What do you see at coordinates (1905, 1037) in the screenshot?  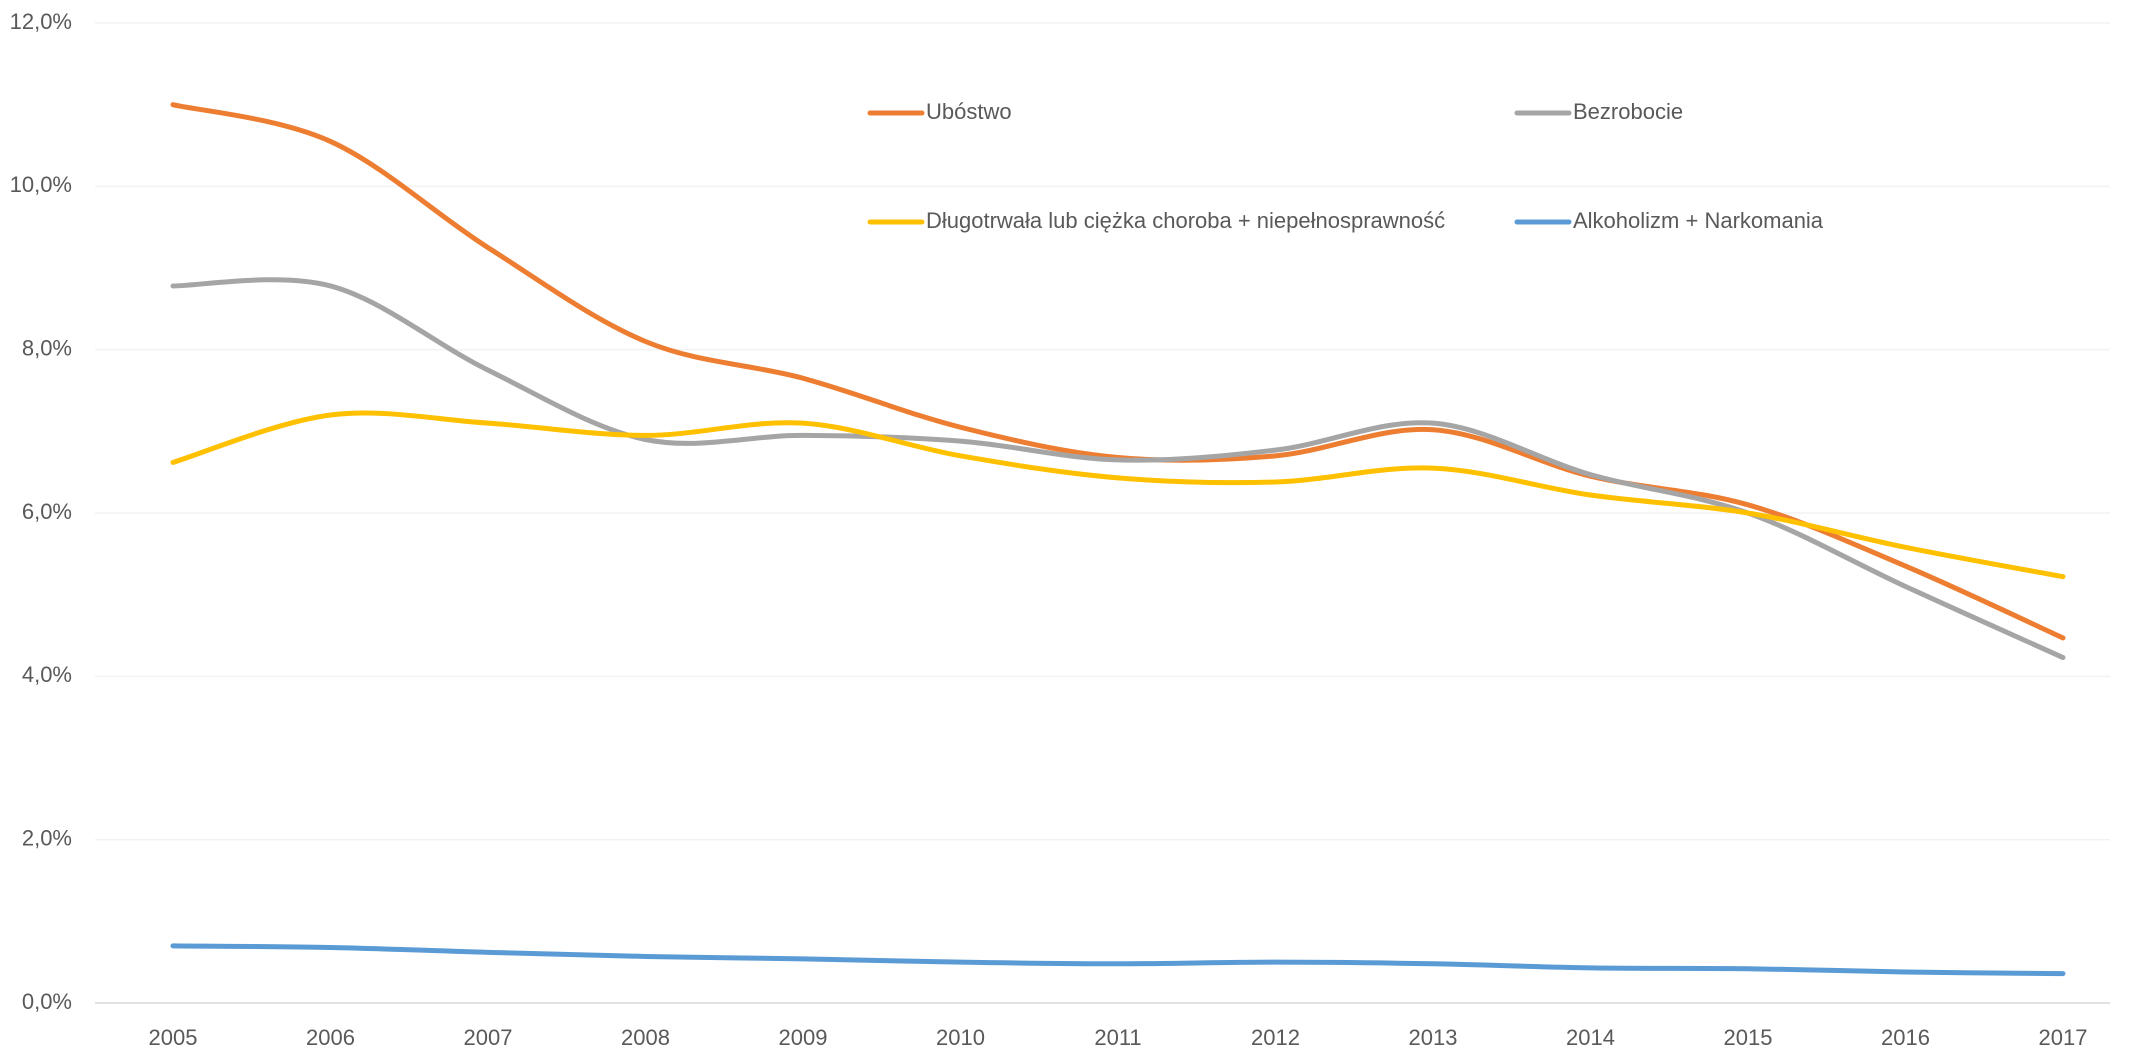 I see `x-tick-label: 2016` at bounding box center [1905, 1037].